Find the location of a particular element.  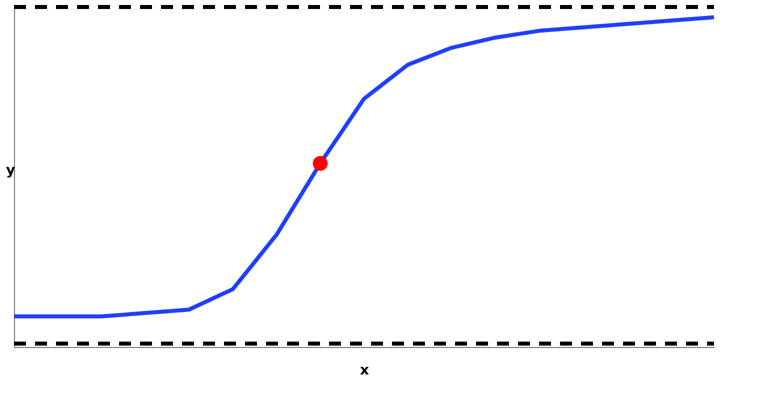

y-axis-title: y is located at coordinates (11, 170).